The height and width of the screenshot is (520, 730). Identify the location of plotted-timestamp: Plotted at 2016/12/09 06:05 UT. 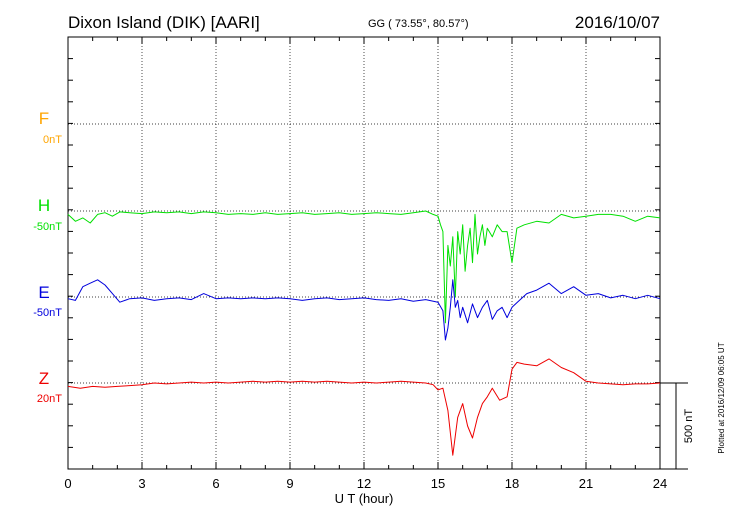
(721, 397).